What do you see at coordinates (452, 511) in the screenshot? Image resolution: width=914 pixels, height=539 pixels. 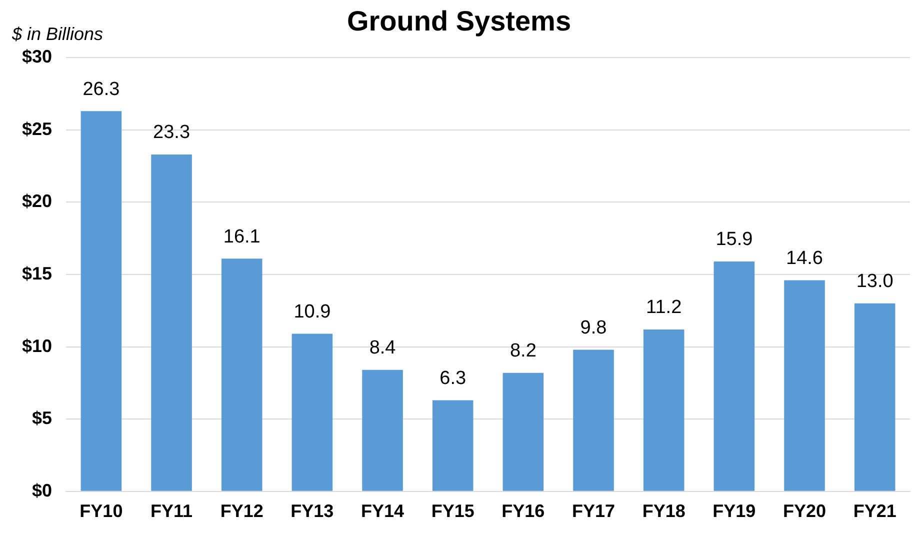 I see `x-tick-label: FY15` at bounding box center [452, 511].